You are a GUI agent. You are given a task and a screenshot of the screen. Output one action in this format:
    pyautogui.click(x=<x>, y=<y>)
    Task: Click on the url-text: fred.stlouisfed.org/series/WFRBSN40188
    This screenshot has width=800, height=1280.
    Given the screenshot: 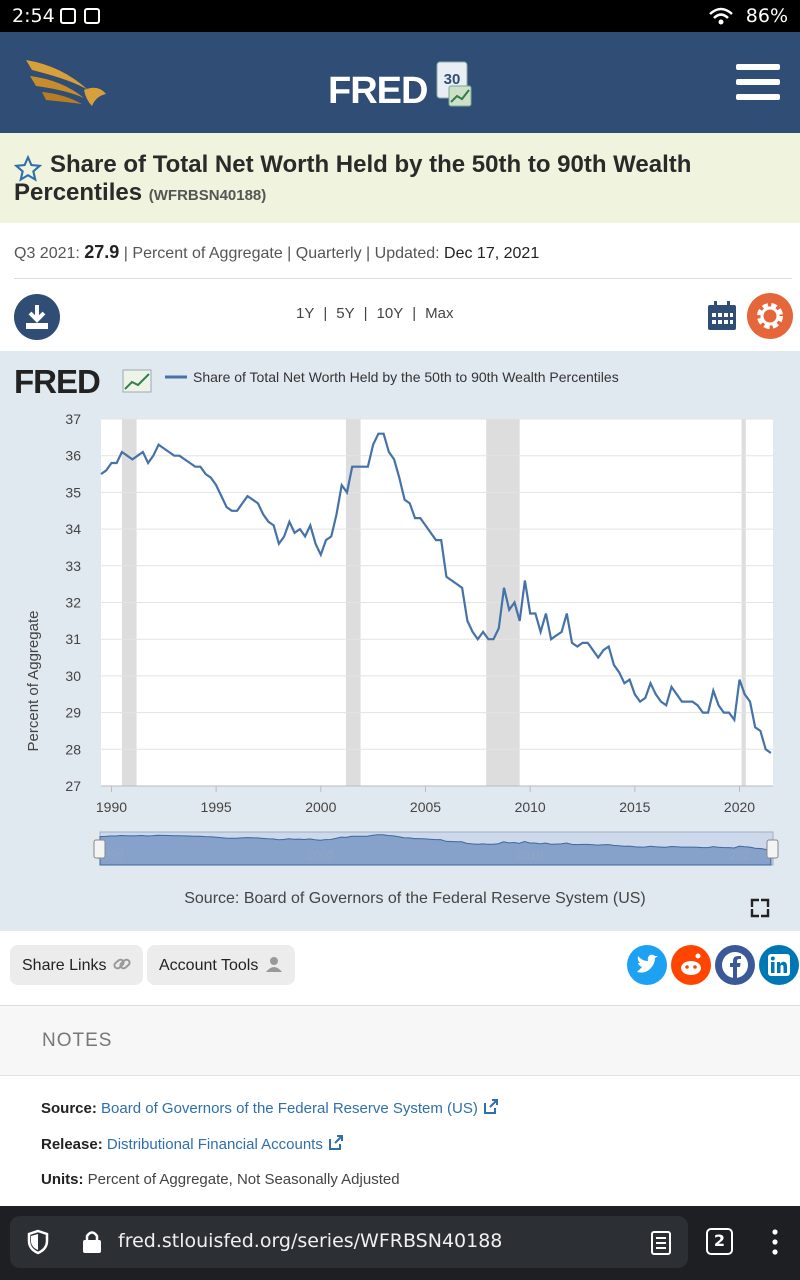 What is the action you would take?
    pyautogui.click(x=310, y=1241)
    